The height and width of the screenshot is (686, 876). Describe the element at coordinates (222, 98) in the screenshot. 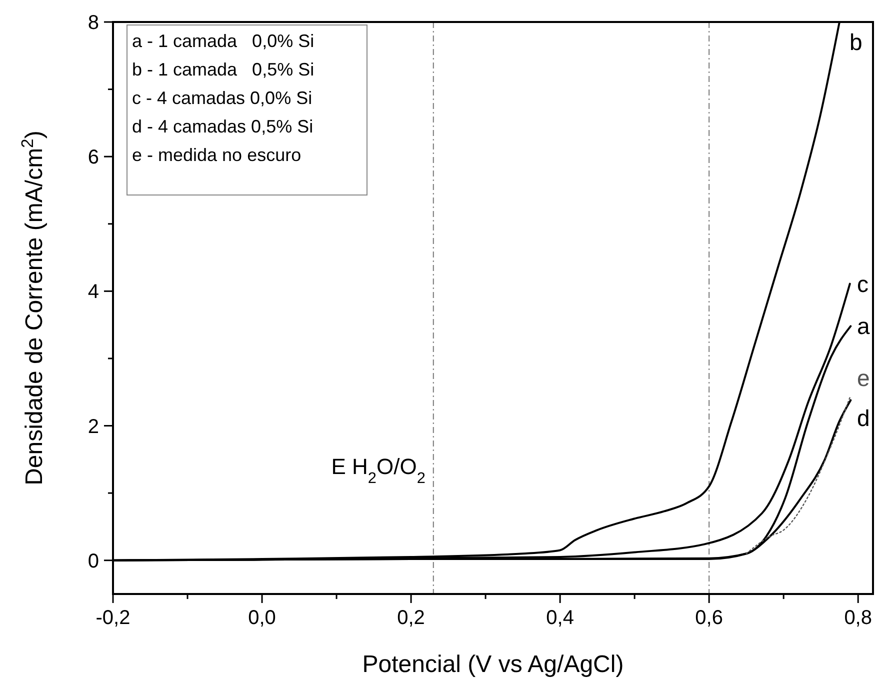

I see `annotation: c - 4 camadas 0,0% Si` at that location.